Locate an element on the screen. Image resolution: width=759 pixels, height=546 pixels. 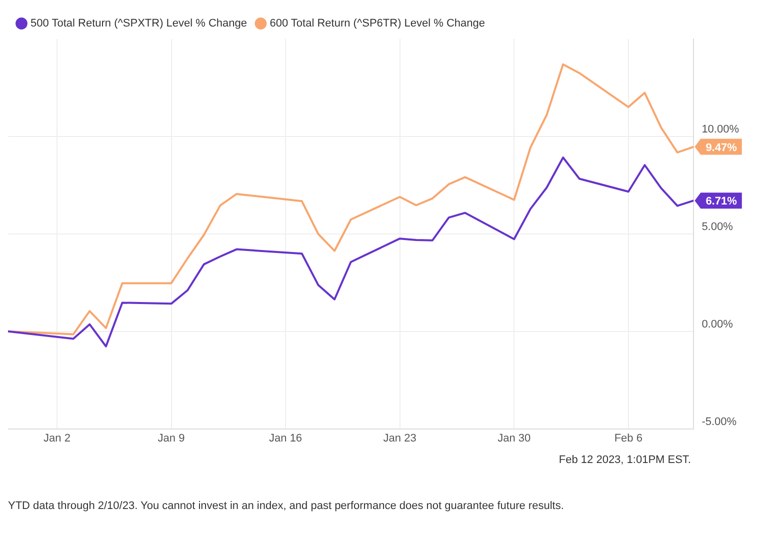
legend-label: 500 Total Return (^SPXTR) Level % Change is located at coordinates (139, 24).